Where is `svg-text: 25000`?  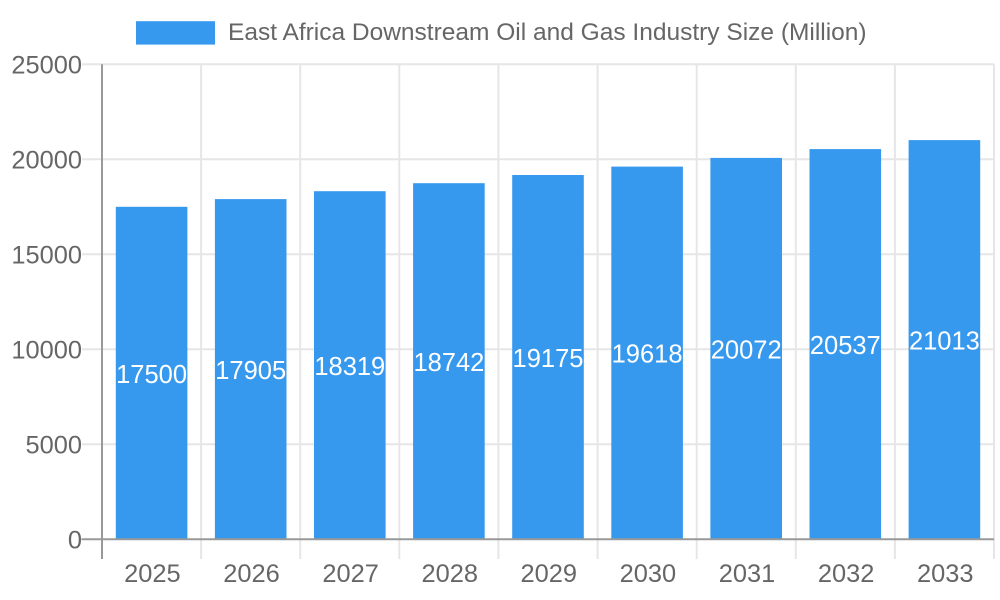 svg-text: 25000 is located at coordinates (46, 65).